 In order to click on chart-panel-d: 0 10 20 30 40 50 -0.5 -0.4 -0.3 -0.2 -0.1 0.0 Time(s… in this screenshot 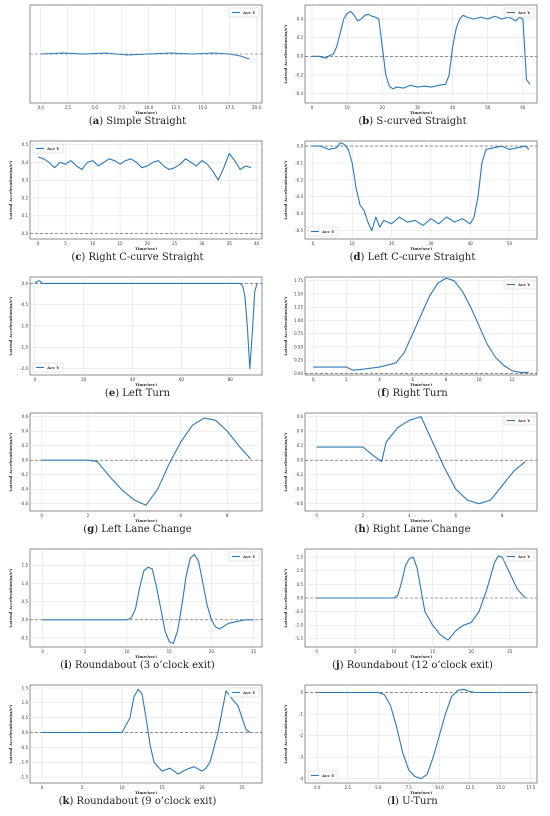, I will do `click(412, 204)`.